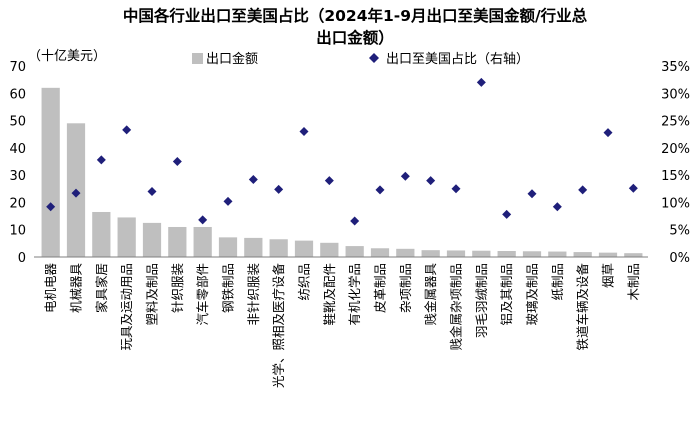 The image size is (700, 427). I want to click on category-label: 贱金属器具, so click(430, 294).